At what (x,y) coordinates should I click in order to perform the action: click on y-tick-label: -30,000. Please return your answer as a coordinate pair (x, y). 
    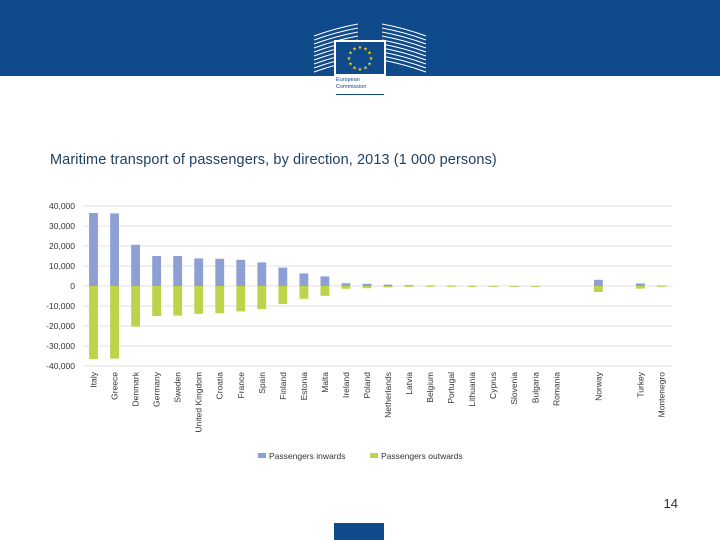
    Looking at the image, I should click on (60, 346).